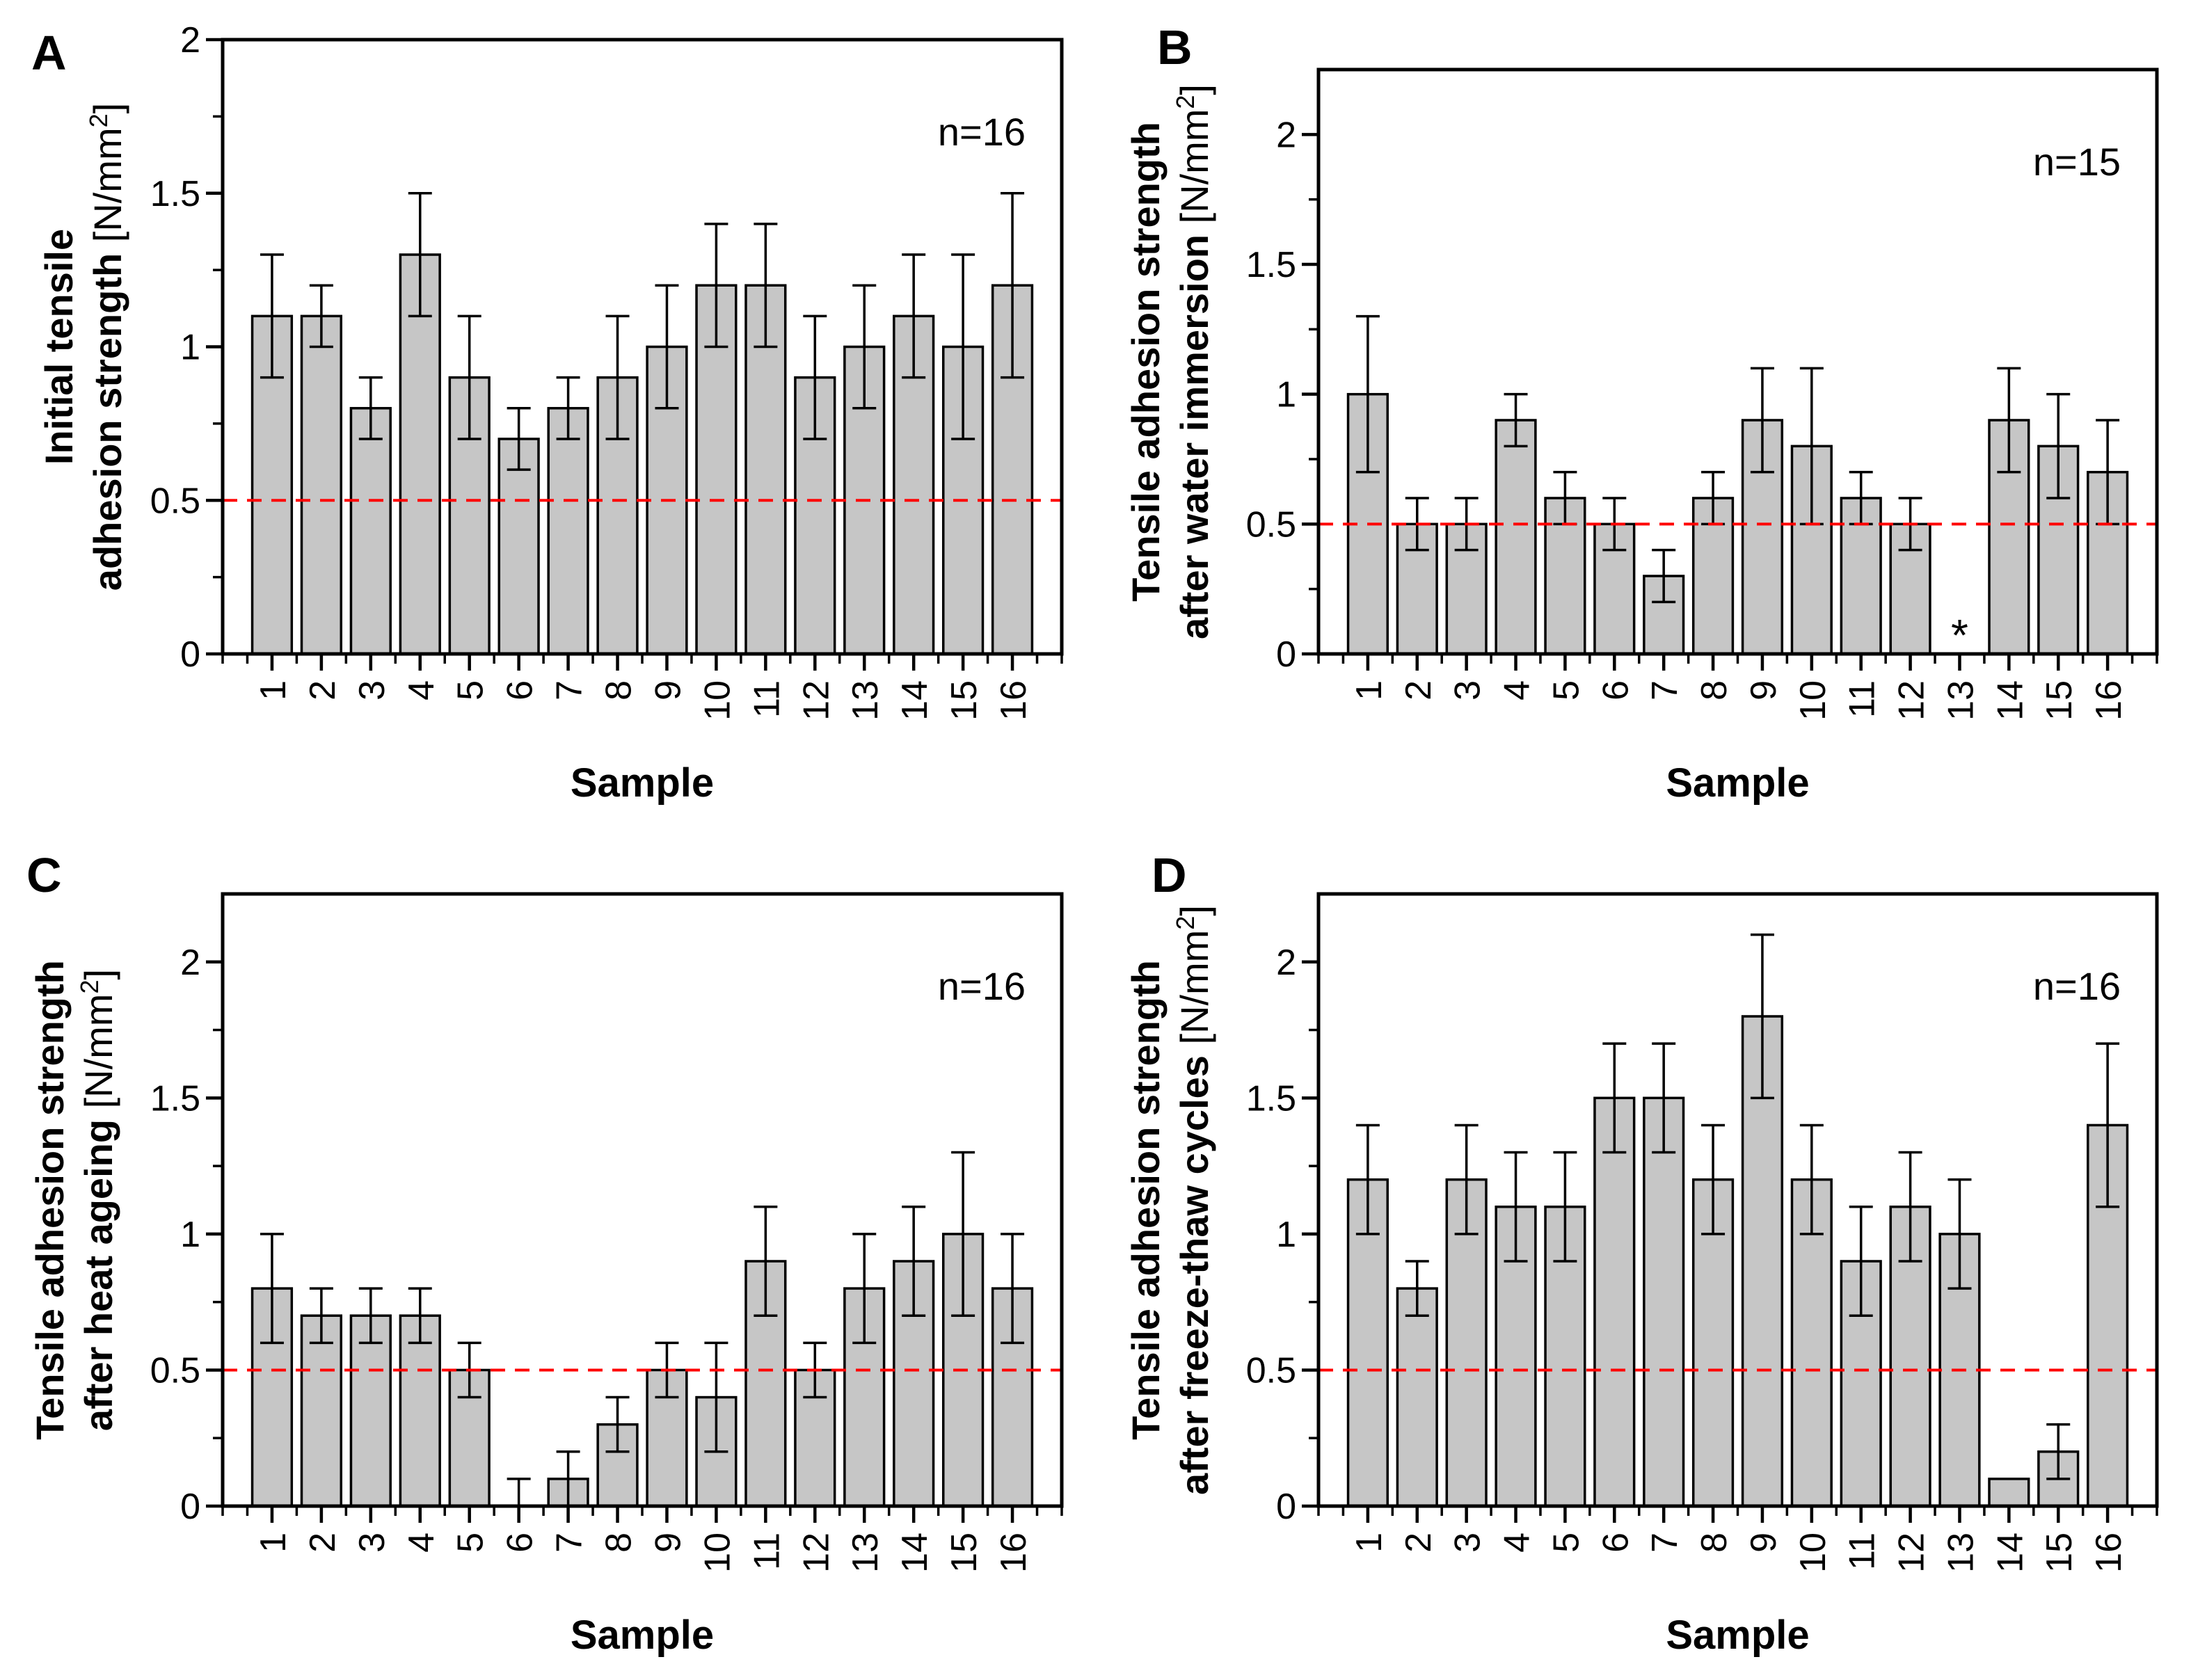 The width and height of the screenshot is (2191, 1680). Describe the element at coordinates (982, 132) in the screenshot. I see `n-count-label: n=16` at that location.